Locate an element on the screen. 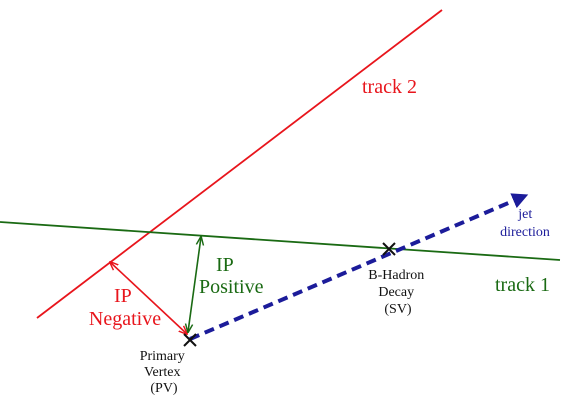  jet-direction-label: jet direction is located at coordinates (525, 223).